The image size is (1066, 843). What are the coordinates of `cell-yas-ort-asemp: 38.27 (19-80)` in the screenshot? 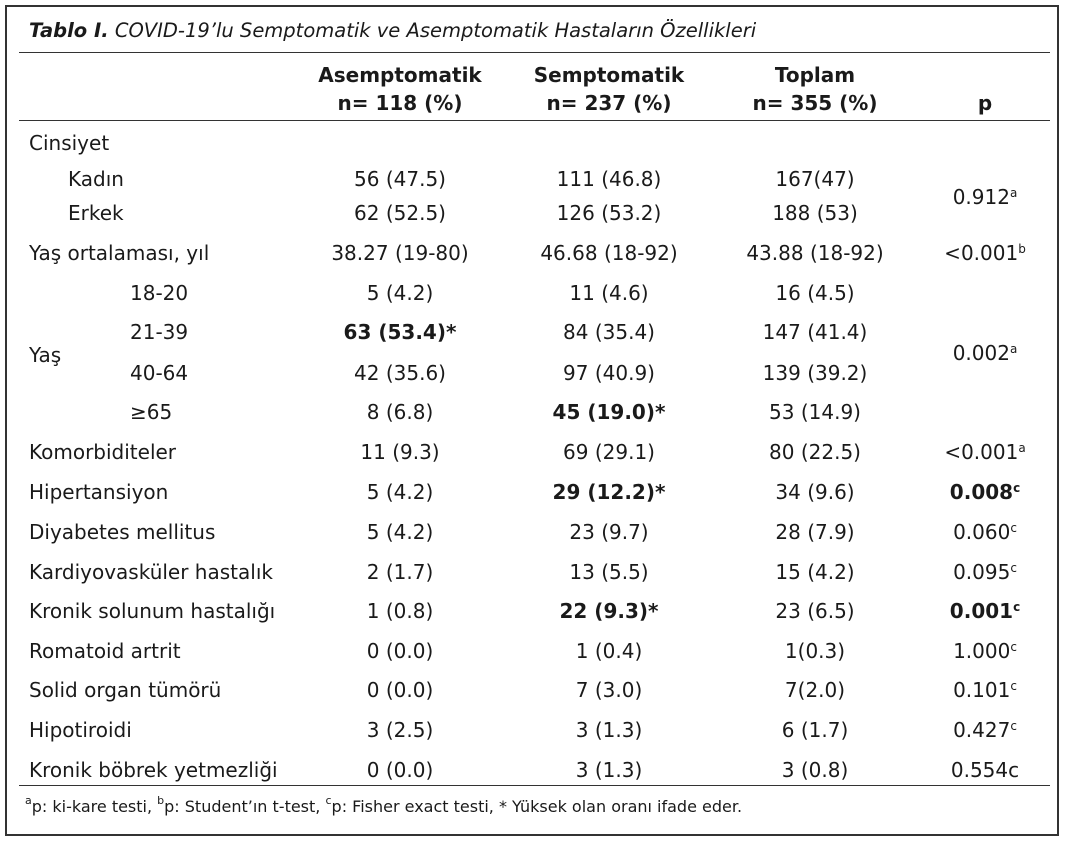 It's located at (400, 253).